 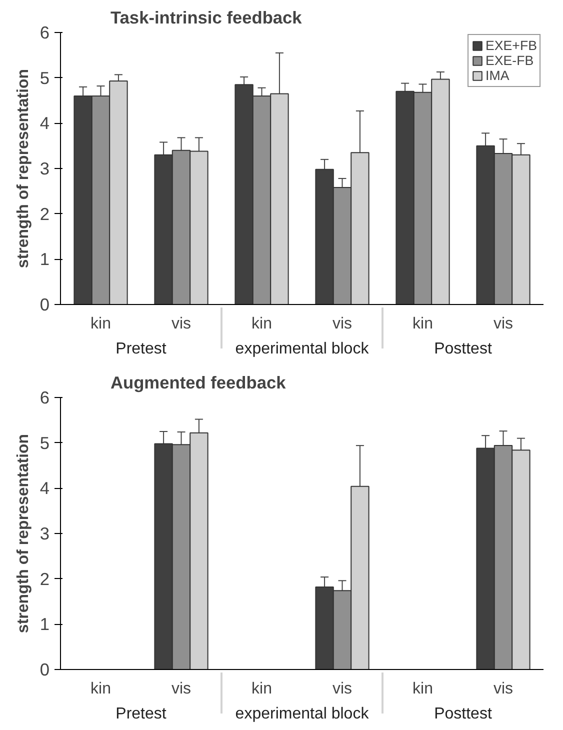 I want to click on legend-label: EXE+FB, so click(x=511, y=45).